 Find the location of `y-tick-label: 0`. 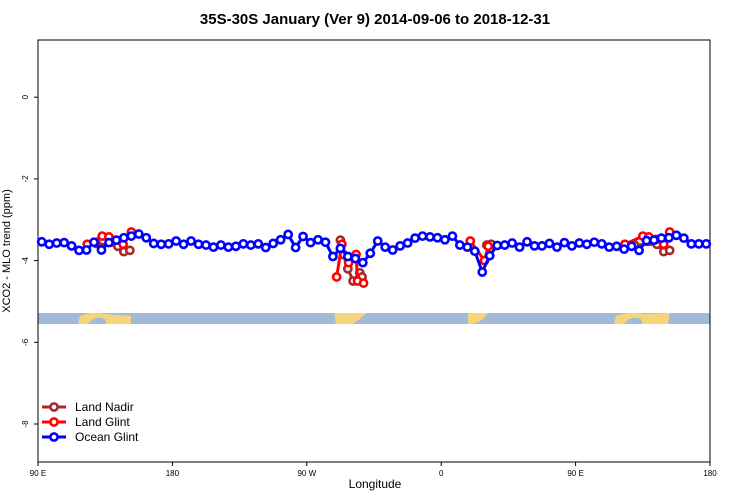

y-tick-label: 0 is located at coordinates (25, 96).